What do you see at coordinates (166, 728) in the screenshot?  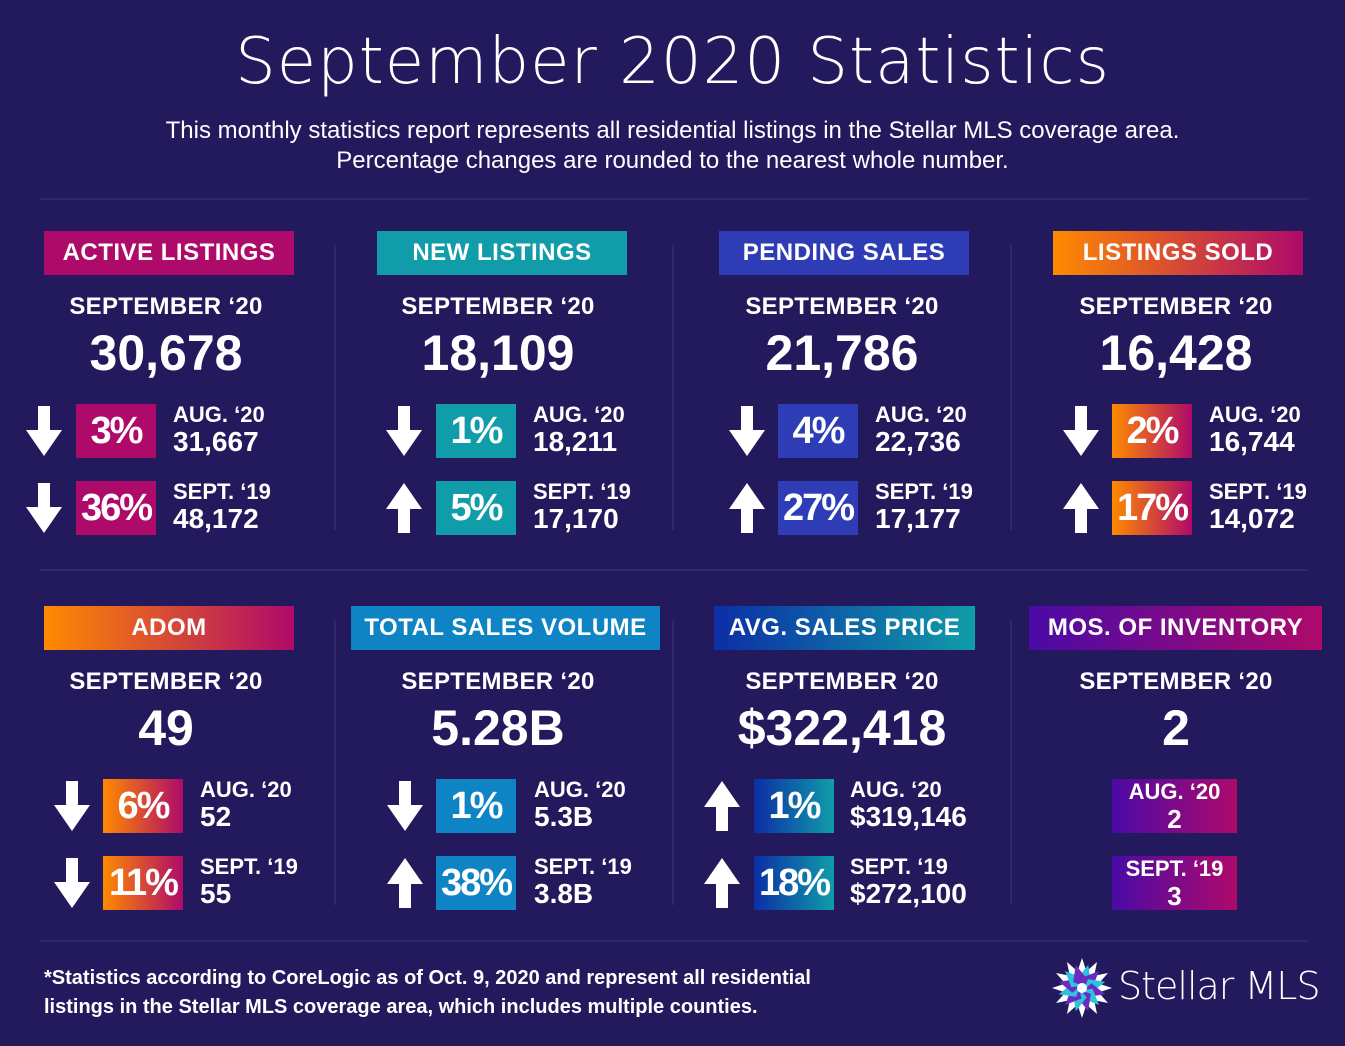 I see `metric-value: 49` at bounding box center [166, 728].